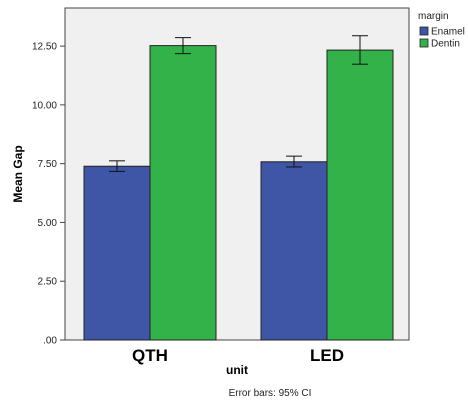  Describe the element at coordinates (44, 105) in the screenshot. I see `y-tick-label: 10.00` at that location.